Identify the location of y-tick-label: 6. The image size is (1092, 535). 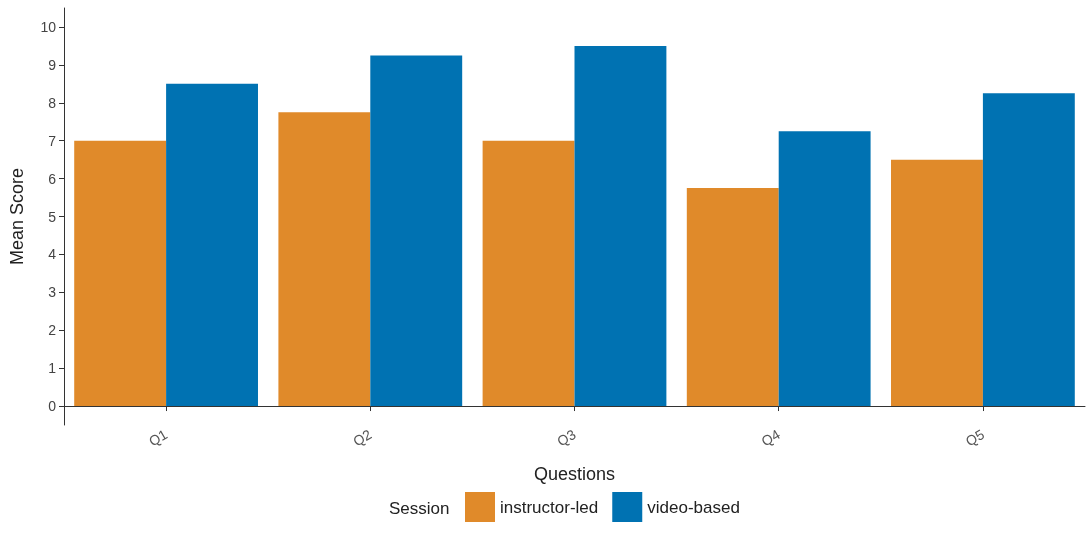
(52, 178).